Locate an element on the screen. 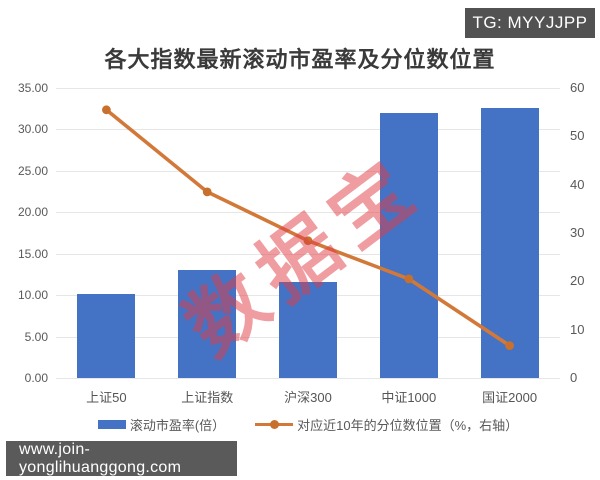 The image size is (600, 480). x-axis-label-上证指数: 上证指数 is located at coordinates (207, 397).